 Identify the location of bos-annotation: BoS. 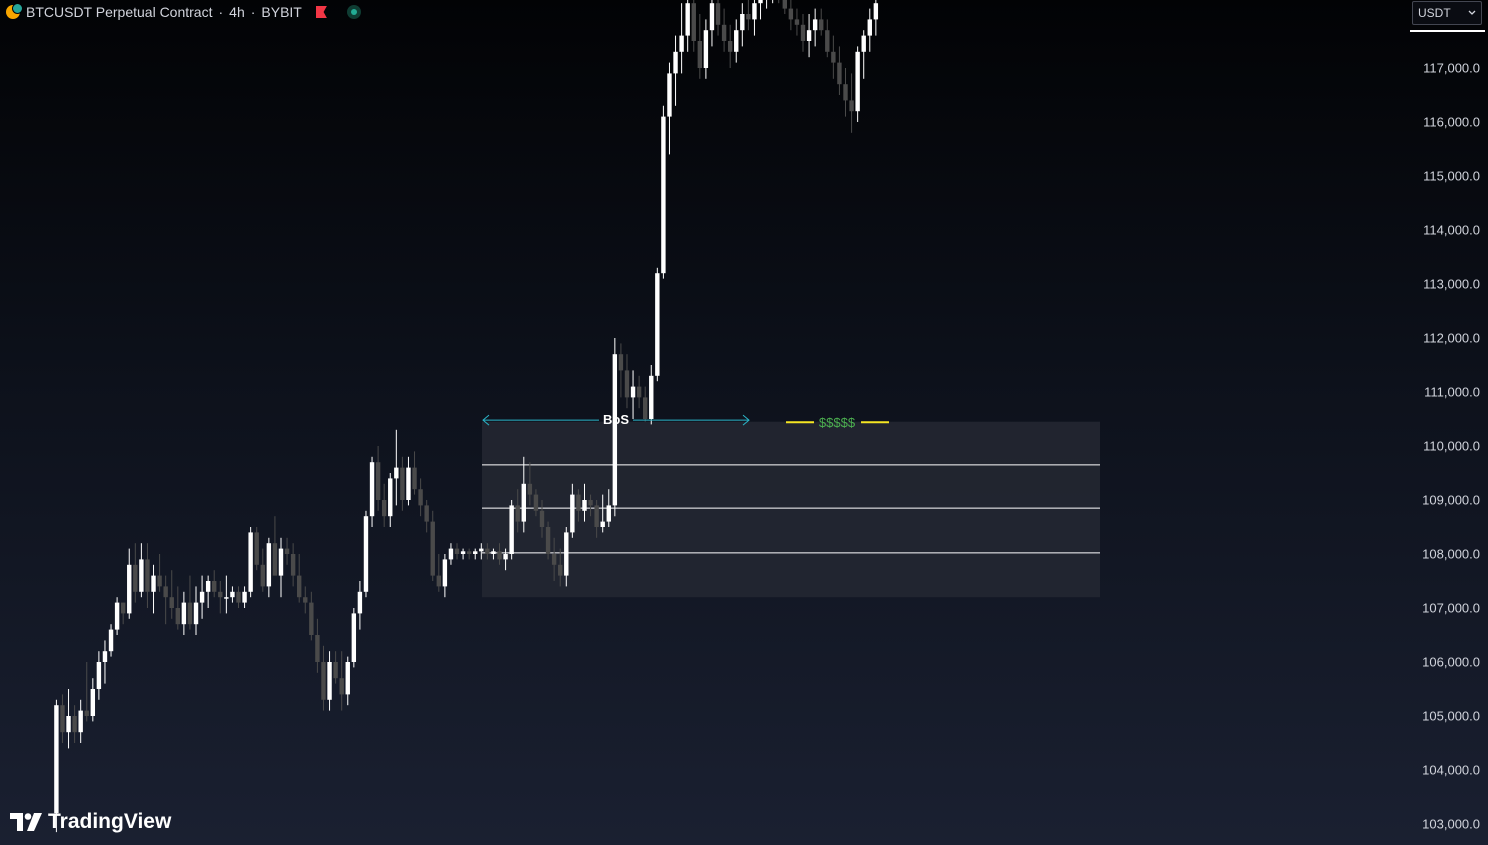
(616, 419).